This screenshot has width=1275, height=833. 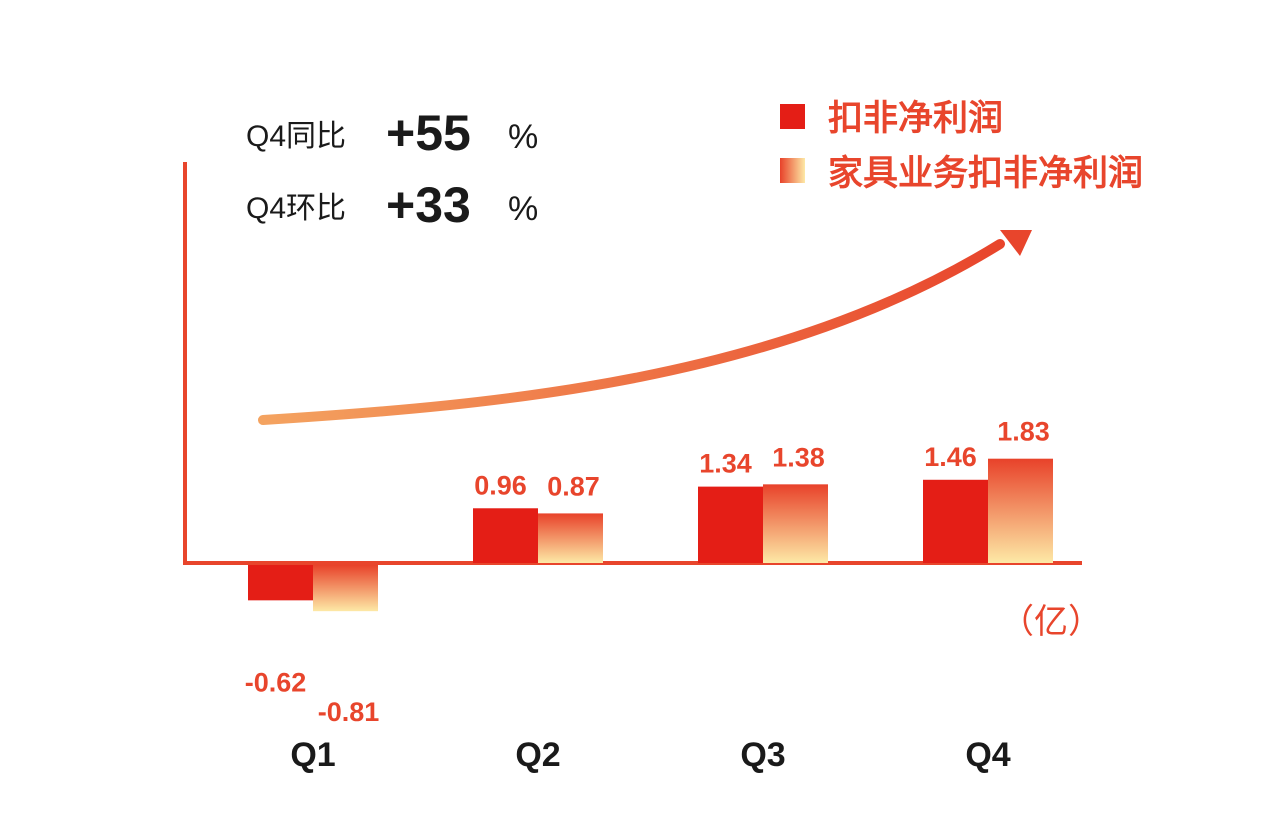 What do you see at coordinates (1051, 622) in the screenshot?
I see `unit-label: （亿）` at bounding box center [1051, 622].